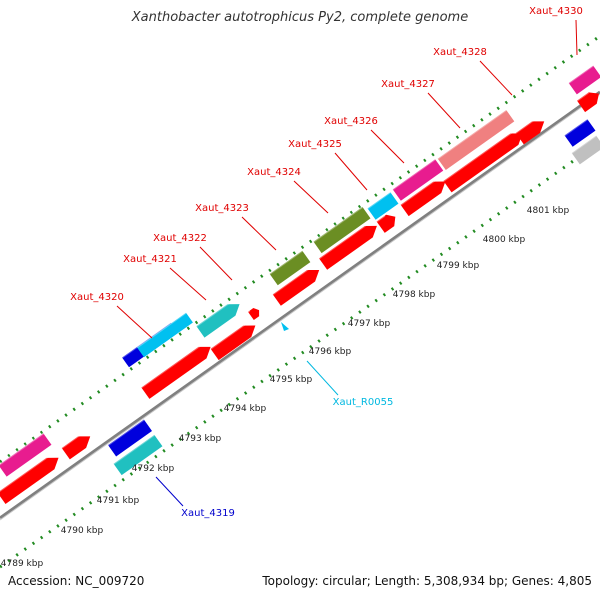 The width and height of the screenshot is (600, 600). What do you see at coordinates (126, 432) in the screenshot?
I see `feature-blue-4319-highlight` at bounding box center [126, 432].